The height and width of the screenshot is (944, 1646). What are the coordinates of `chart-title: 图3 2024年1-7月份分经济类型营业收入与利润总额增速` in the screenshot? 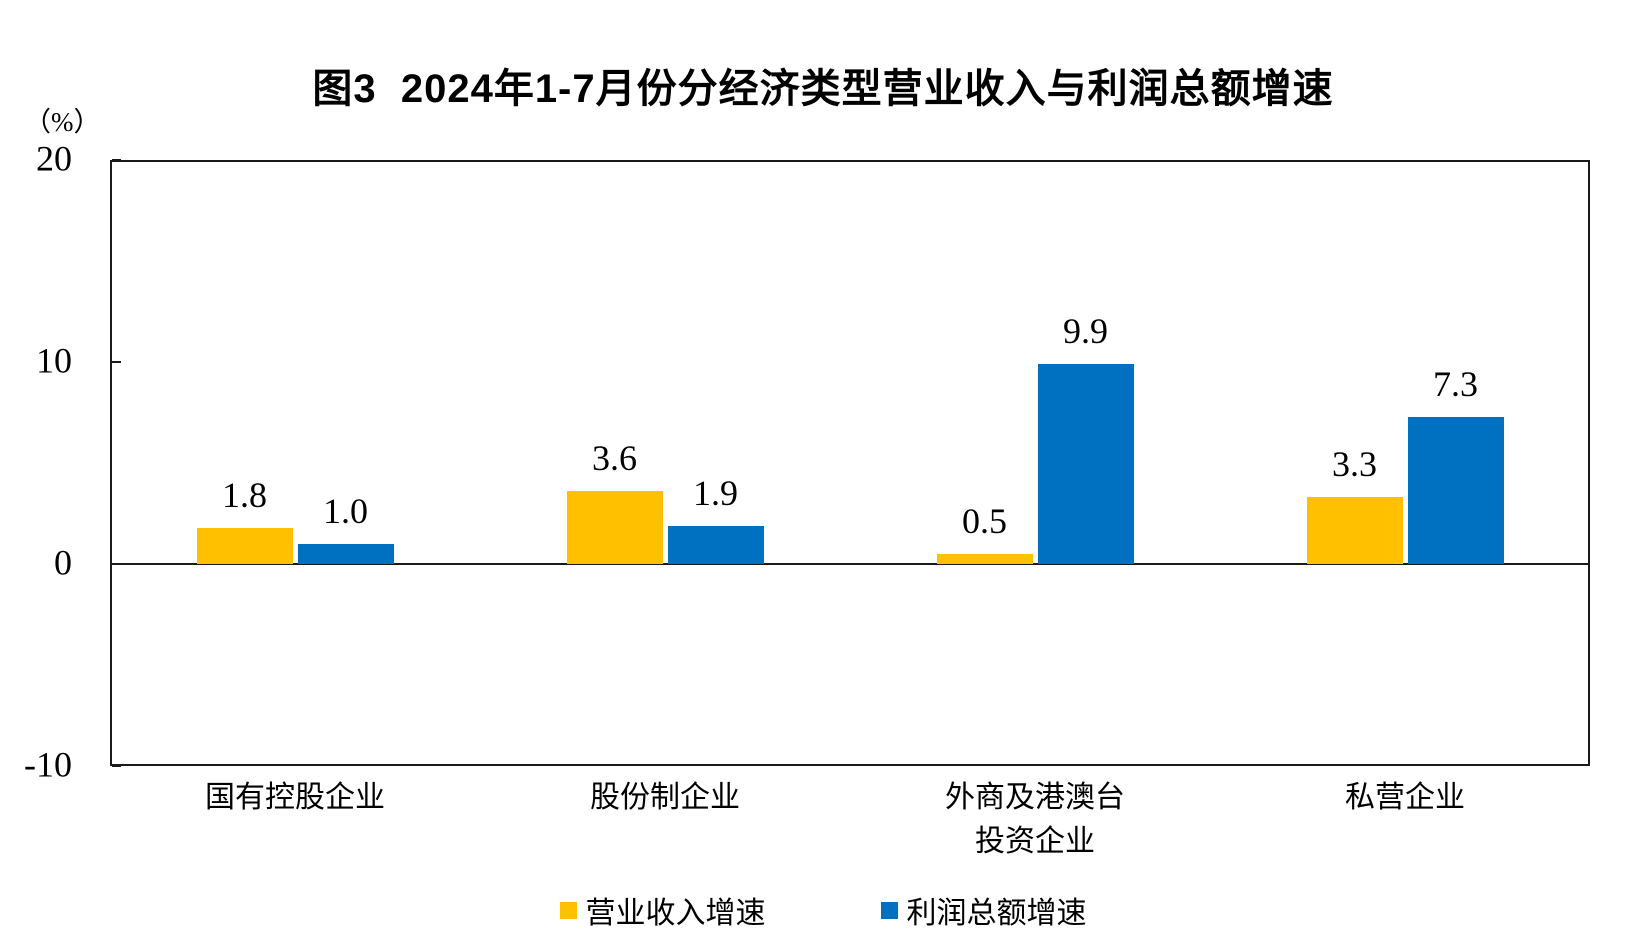 It's located at (823, 89).